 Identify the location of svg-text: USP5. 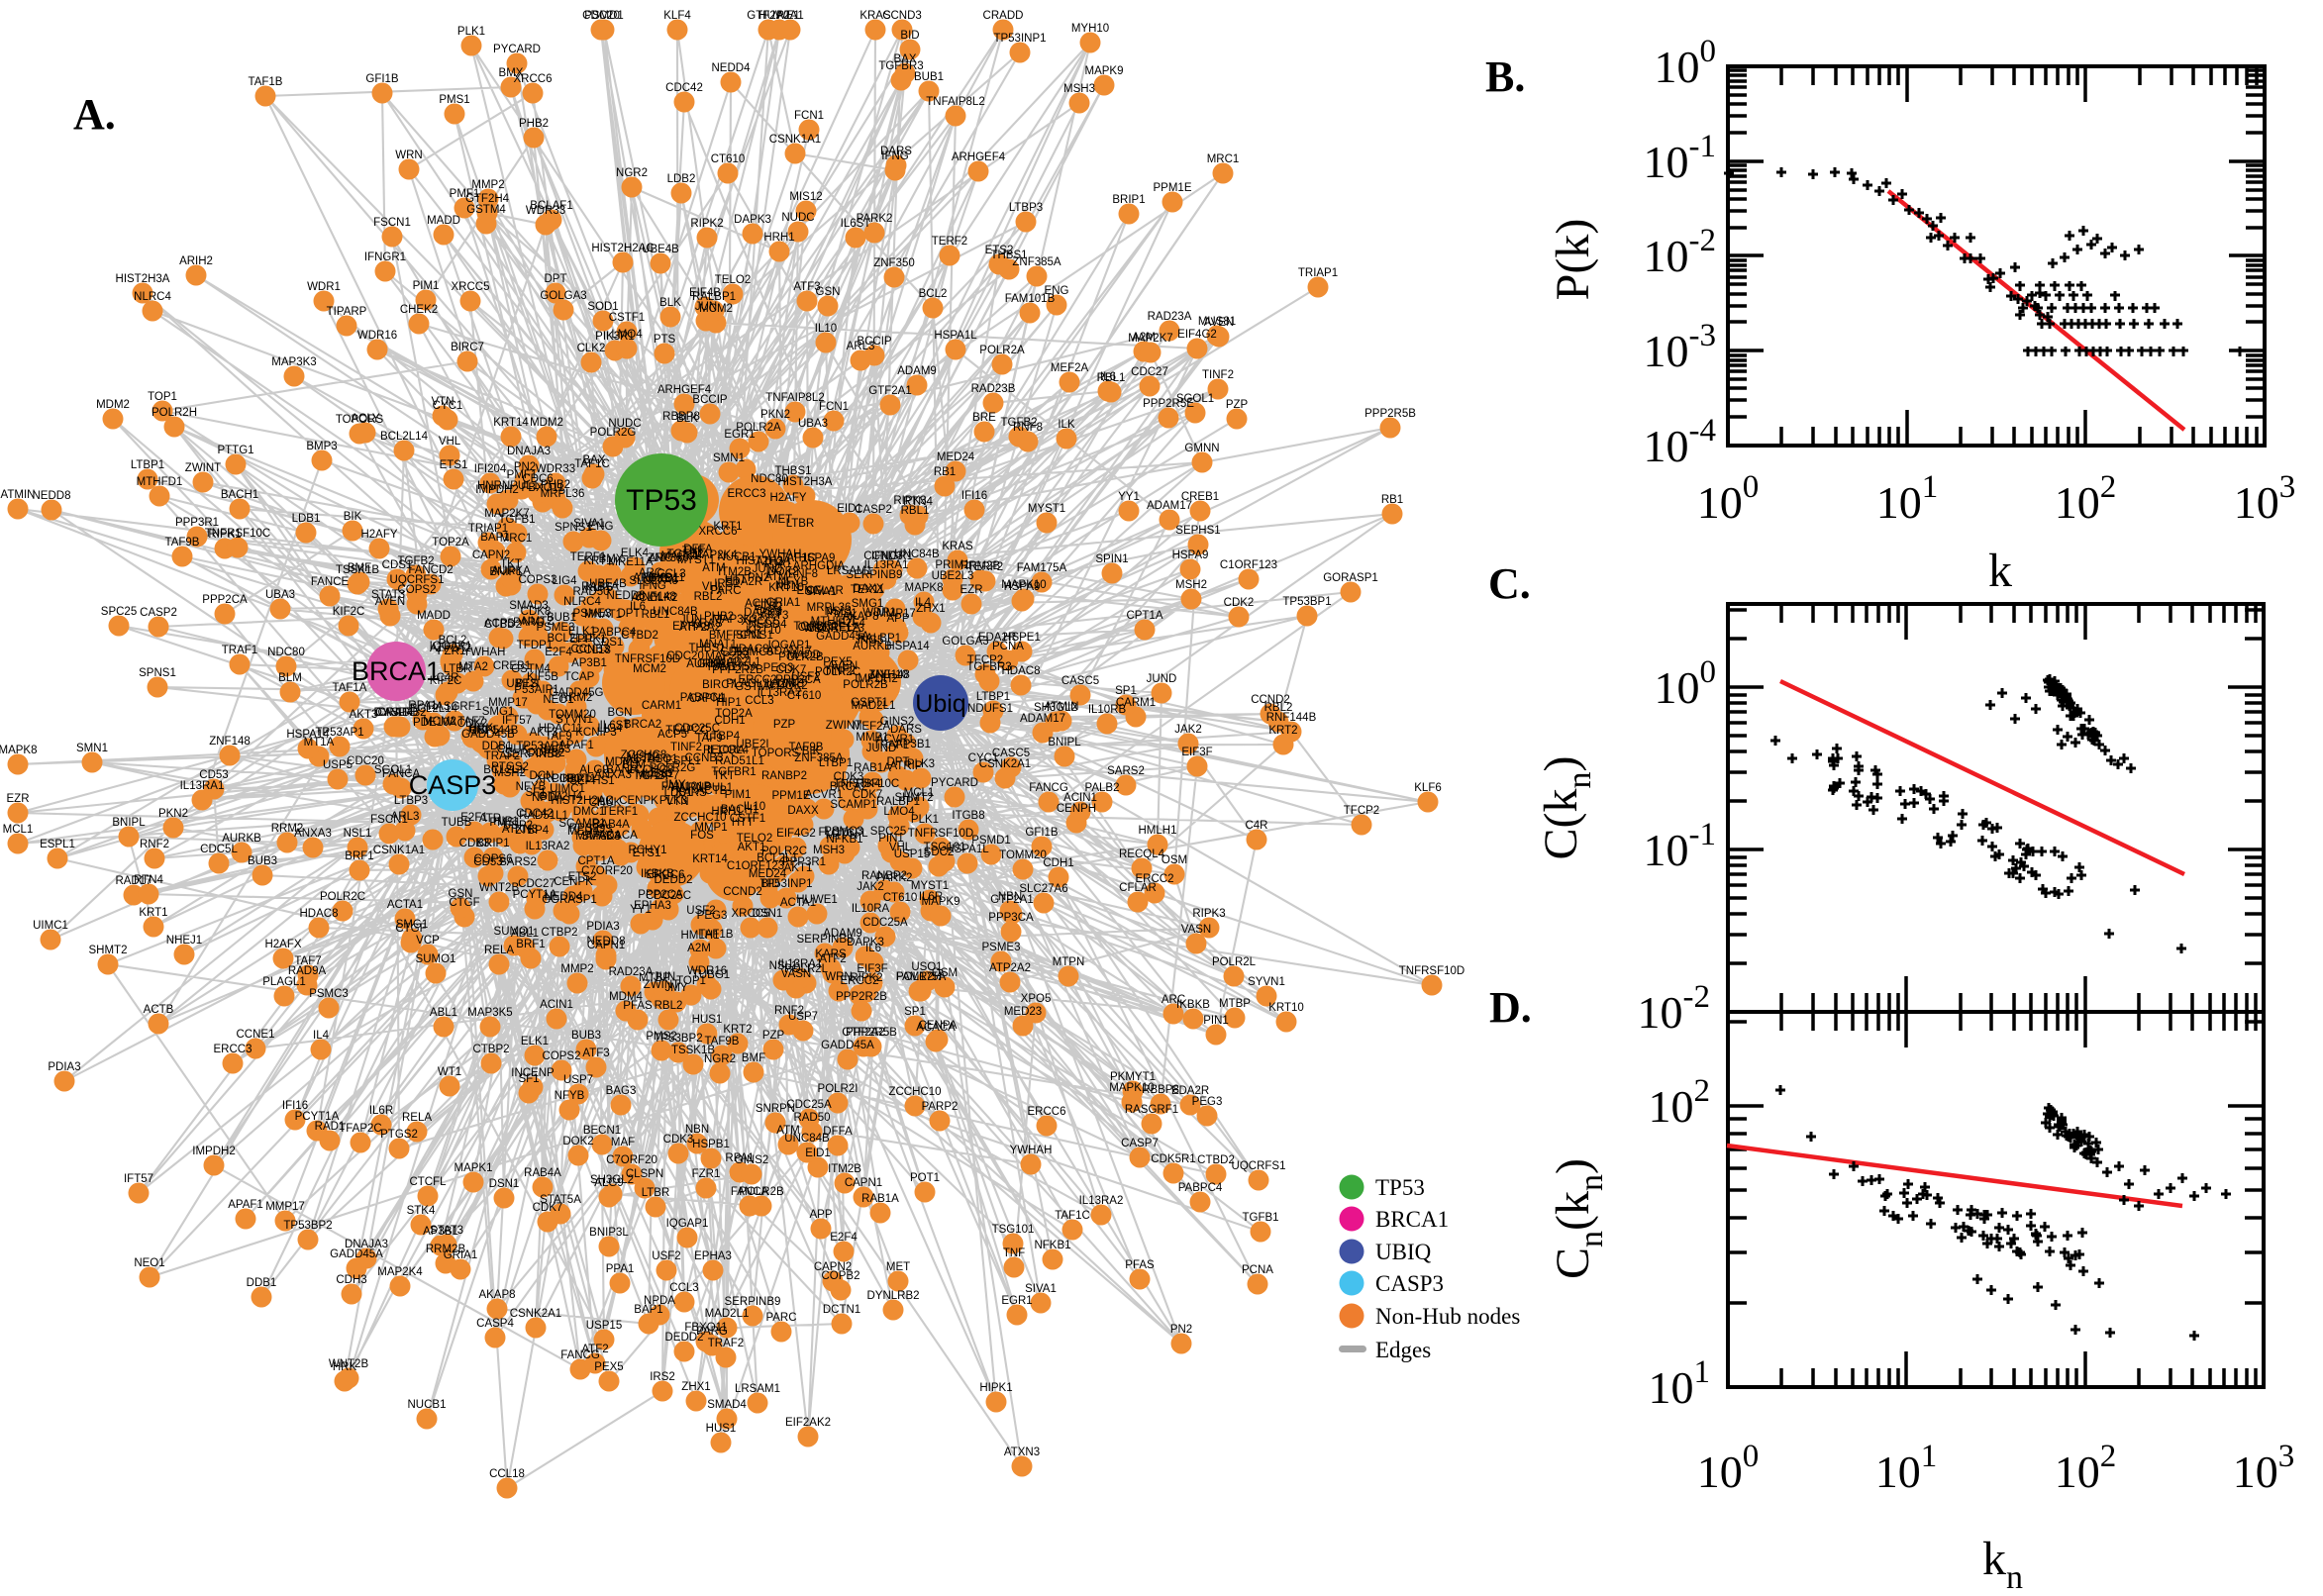
(484, 731).